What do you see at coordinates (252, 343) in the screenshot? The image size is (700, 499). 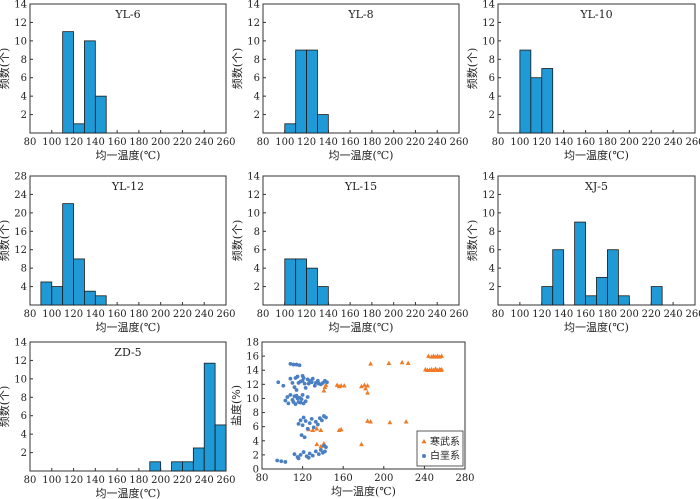 I see `y-tick-label: 18` at bounding box center [252, 343].